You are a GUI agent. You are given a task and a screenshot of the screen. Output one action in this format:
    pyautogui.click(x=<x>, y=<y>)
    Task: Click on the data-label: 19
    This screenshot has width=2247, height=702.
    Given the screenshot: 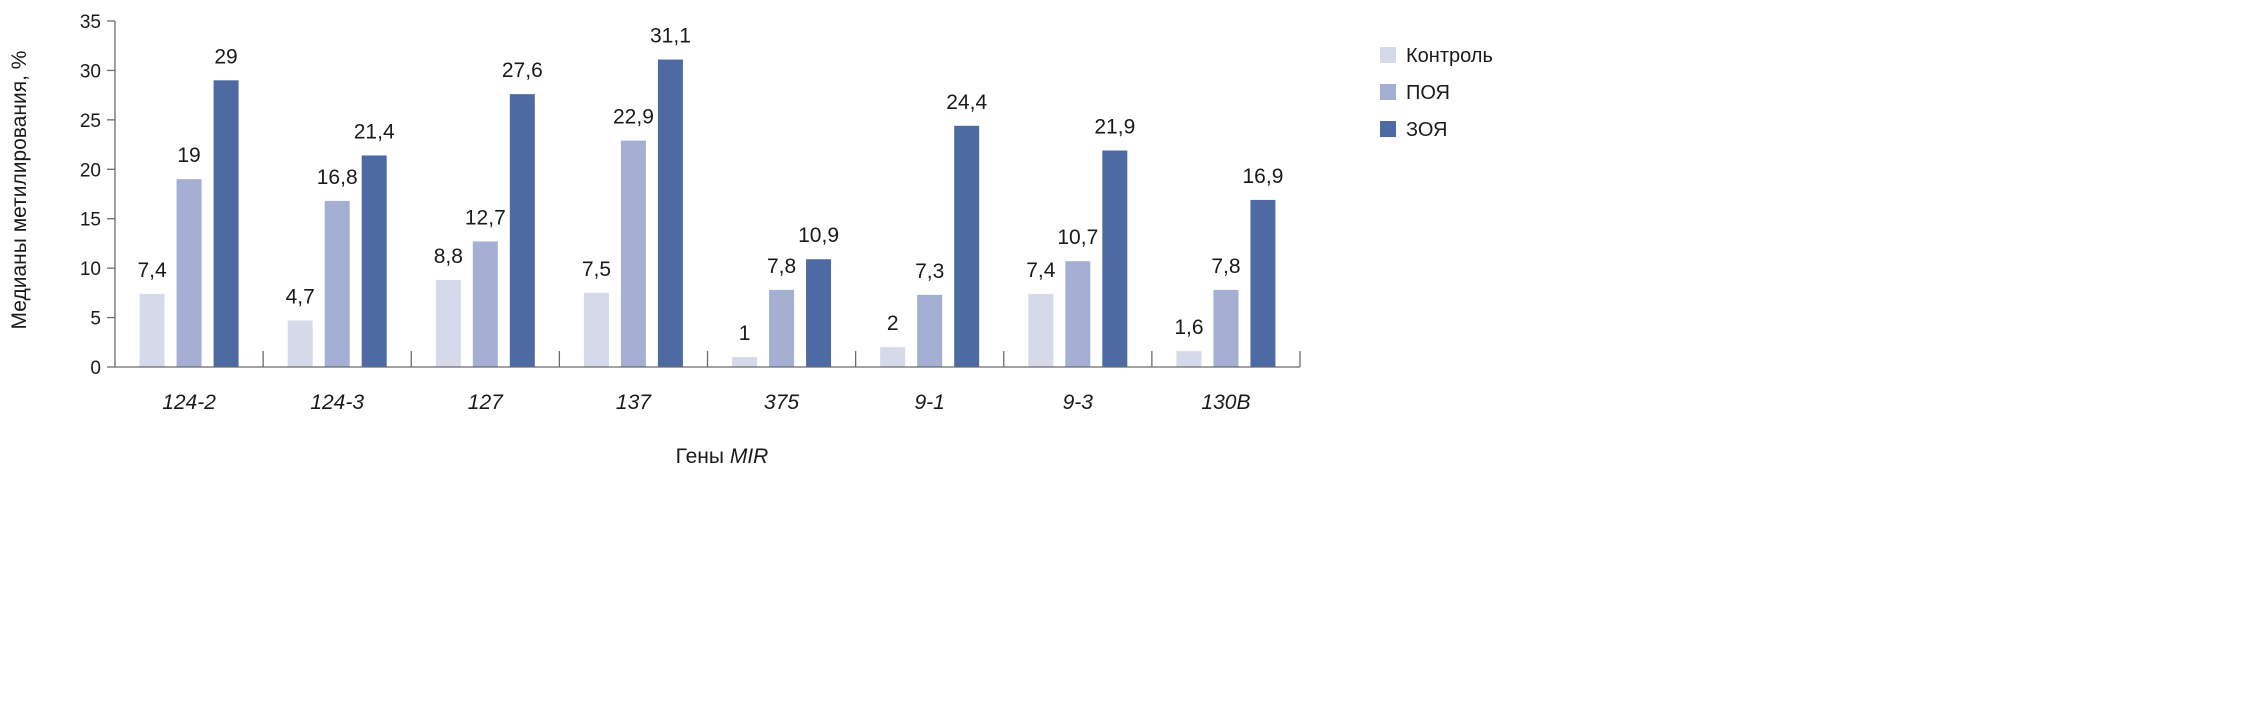 What is the action you would take?
    pyautogui.click(x=188, y=155)
    